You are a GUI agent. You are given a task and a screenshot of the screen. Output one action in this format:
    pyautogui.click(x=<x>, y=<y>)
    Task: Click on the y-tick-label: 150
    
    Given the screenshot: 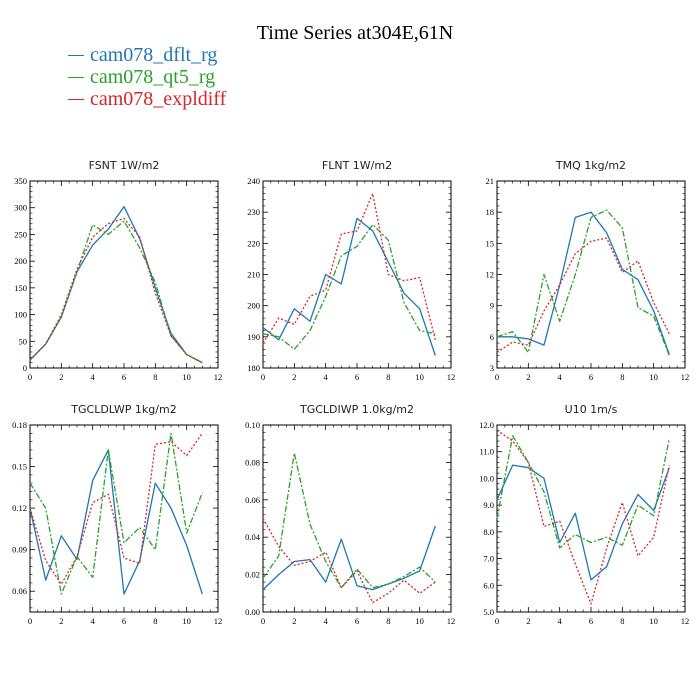 What is the action you would take?
    pyautogui.click(x=20, y=288)
    